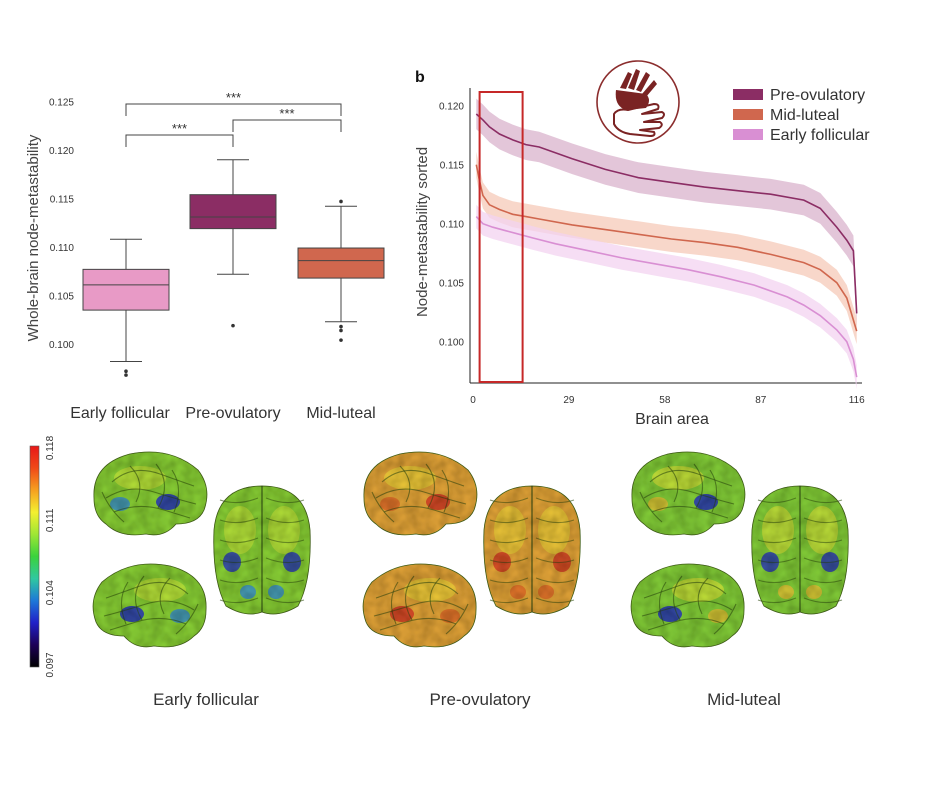 Image resolution: width=940 pixels, height=788 pixels. Describe the element at coordinates (50, 556) in the screenshot. I see `colorbar-ticks: 0.118 0.111 0.104 0.097` at that location.